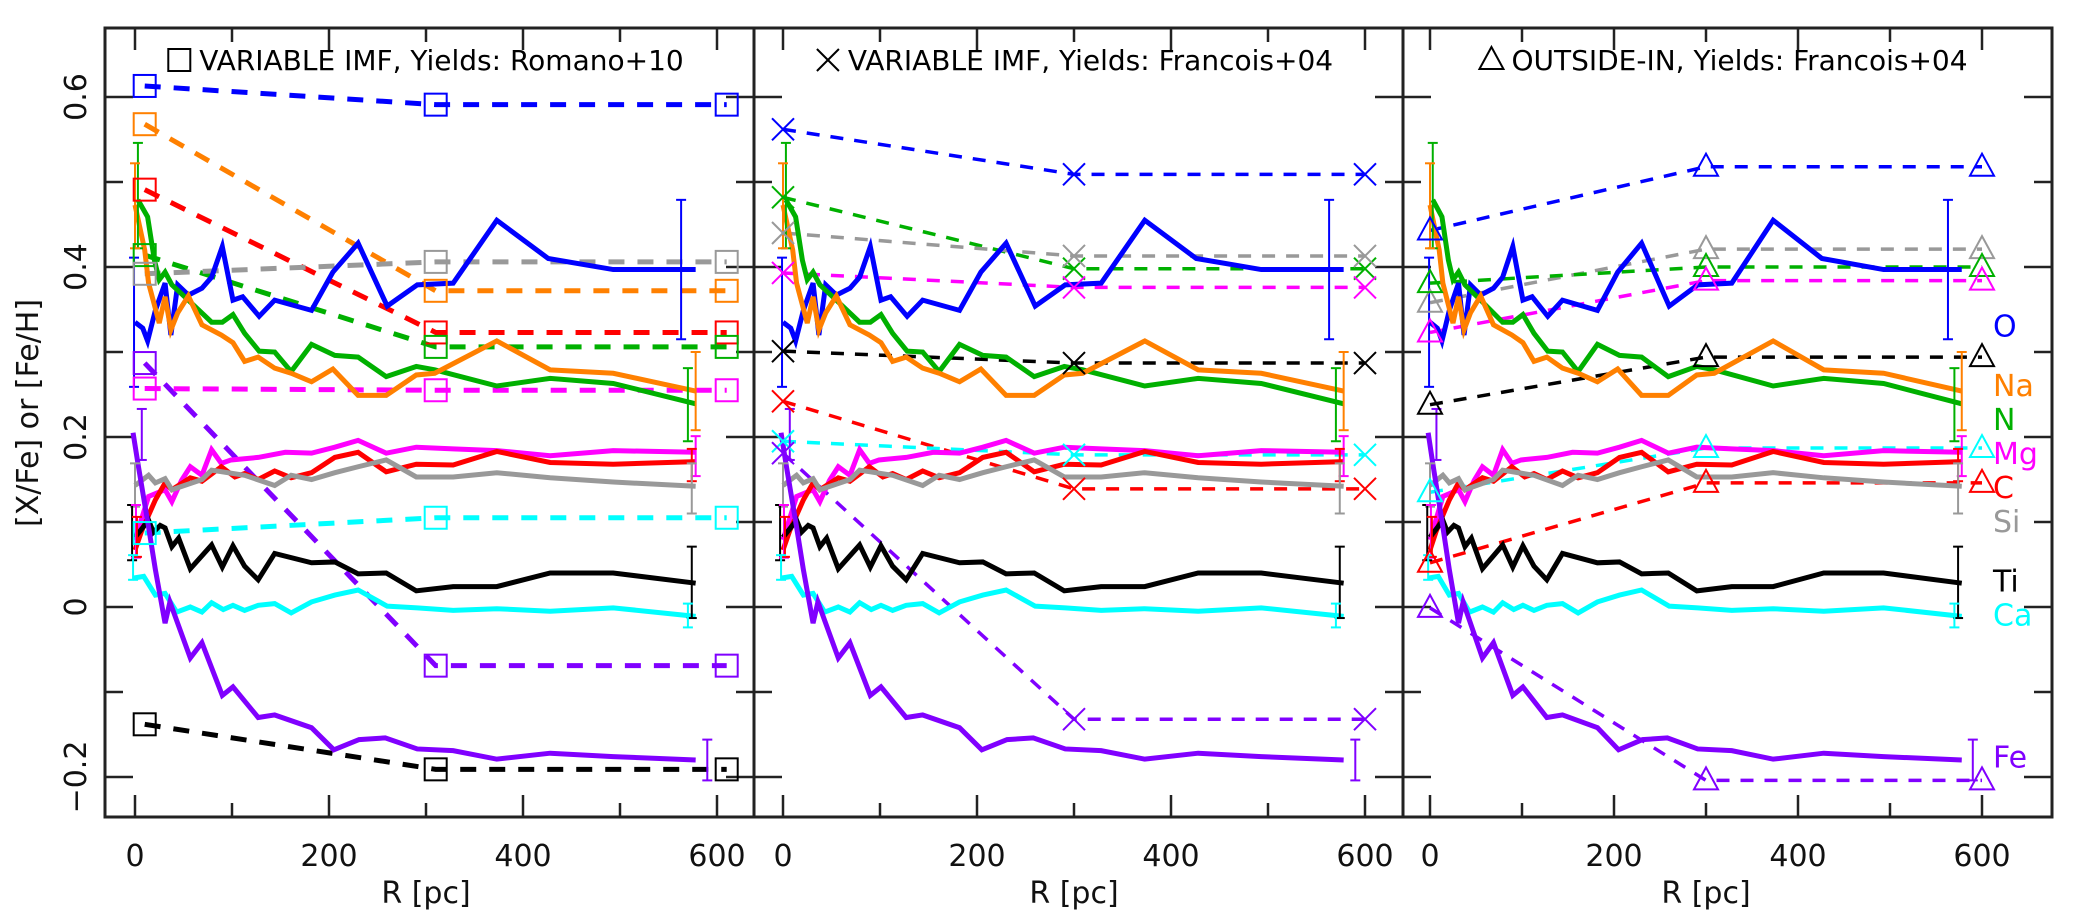 Image resolution: width=2096 pixels, height=915 pixels. Describe the element at coordinates (1981, 856) in the screenshot. I see `x-tick-label: 600` at that location.